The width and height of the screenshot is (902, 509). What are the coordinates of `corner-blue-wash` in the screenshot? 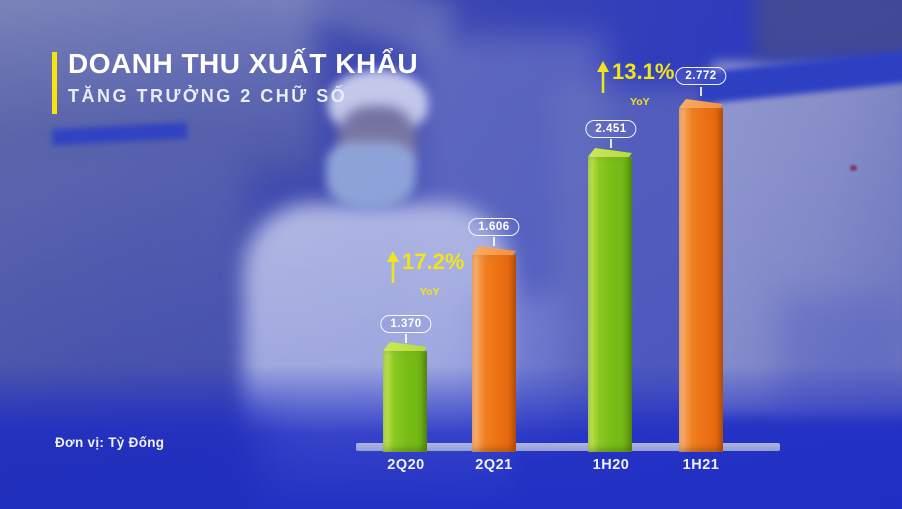 It's located at (132, 462).